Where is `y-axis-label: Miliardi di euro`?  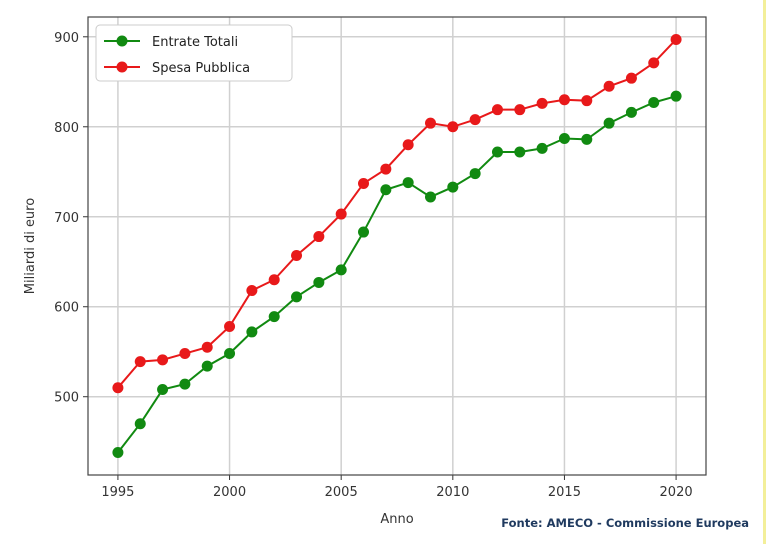 y-axis-label: Miliardi di euro is located at coordinates (30, 246).